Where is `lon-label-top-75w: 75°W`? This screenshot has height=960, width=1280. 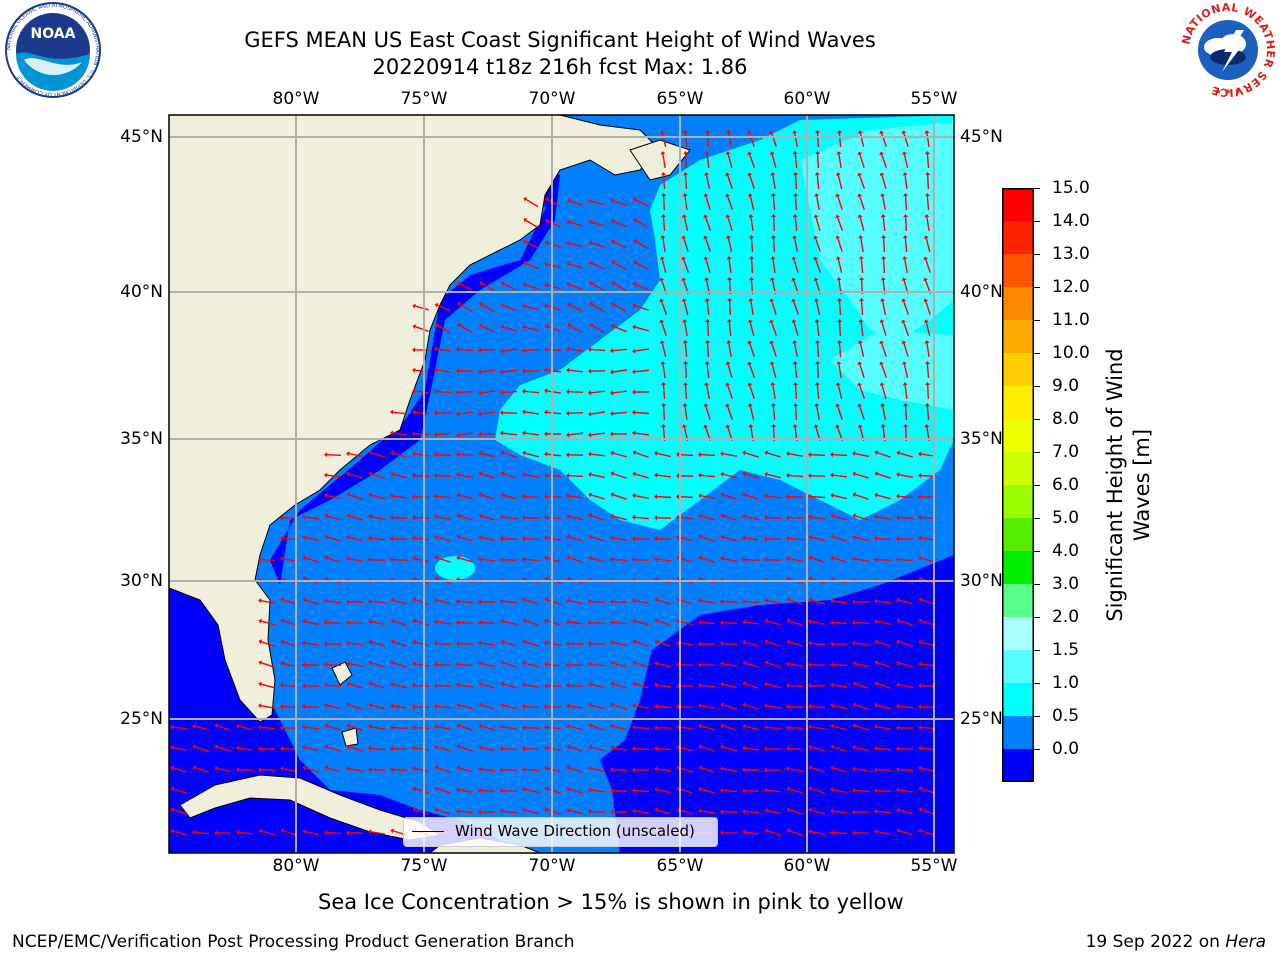 lon-label-top-75w: 75°W is located at coordinates (424, 99).